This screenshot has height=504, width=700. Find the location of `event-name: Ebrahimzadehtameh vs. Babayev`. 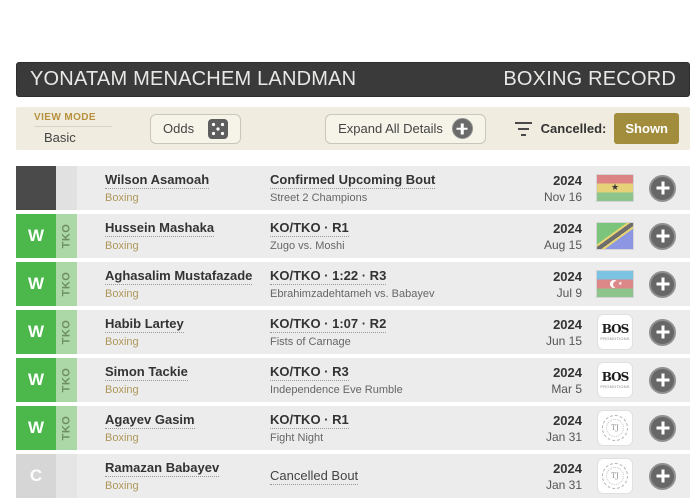

event-name: Ebrahimzadehtameh vs. Babayev is located at coordinates (352, 294).